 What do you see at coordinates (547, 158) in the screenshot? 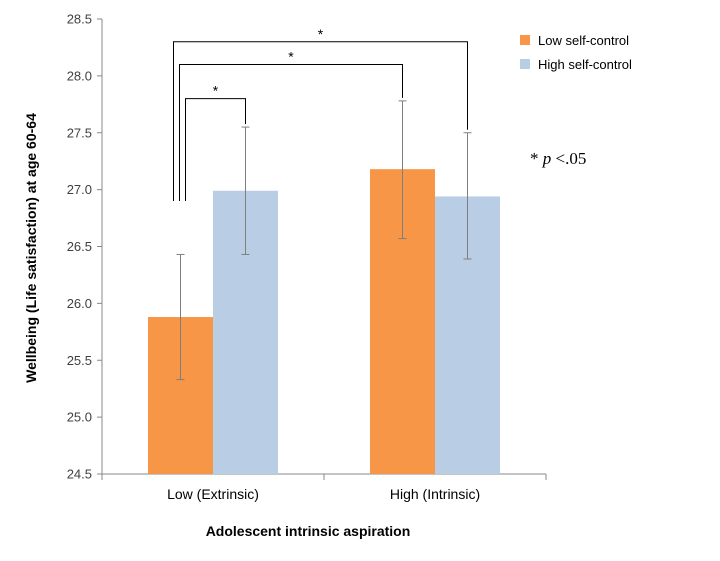
I see `note-p: p` at bounding box center [547, 158].